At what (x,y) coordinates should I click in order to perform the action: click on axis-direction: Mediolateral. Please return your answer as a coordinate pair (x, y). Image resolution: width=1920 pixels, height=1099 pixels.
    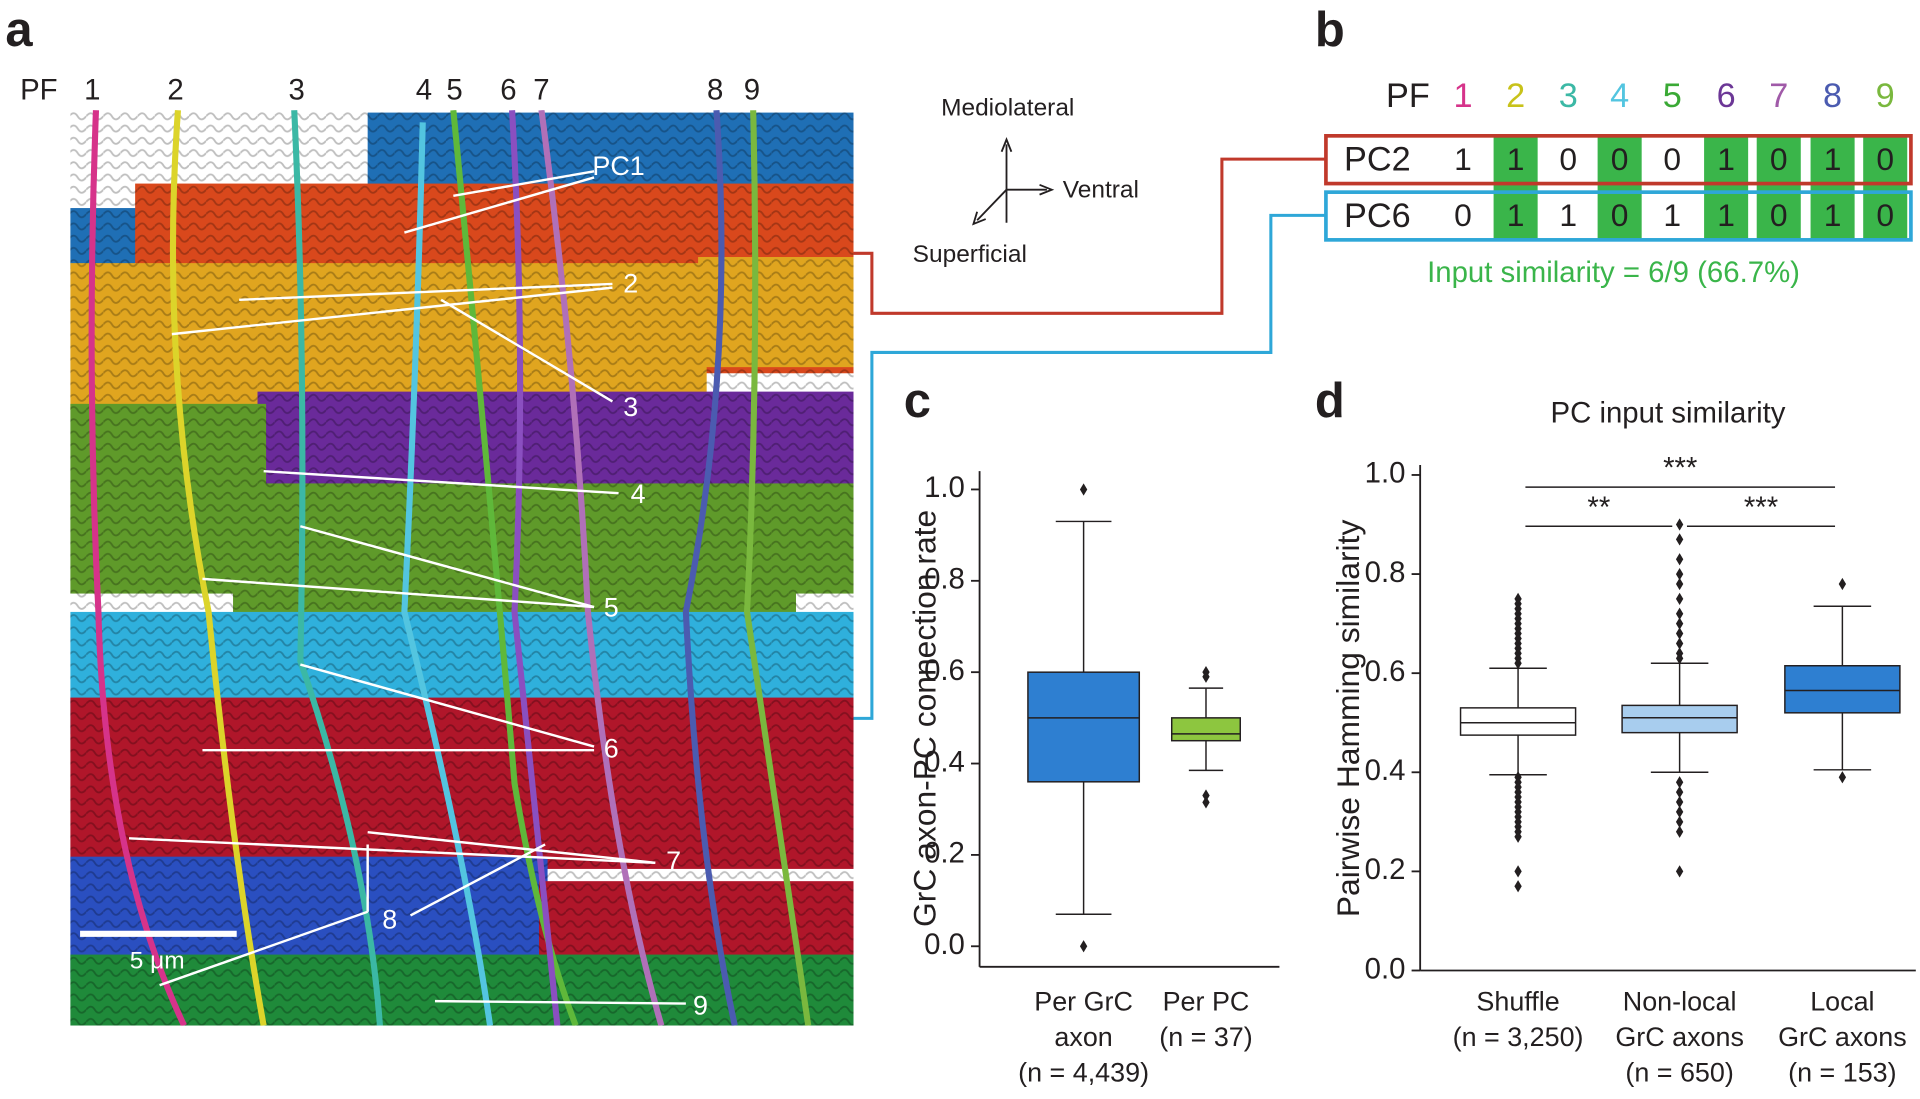
    Looking at the image, I should click on (1007, 107).